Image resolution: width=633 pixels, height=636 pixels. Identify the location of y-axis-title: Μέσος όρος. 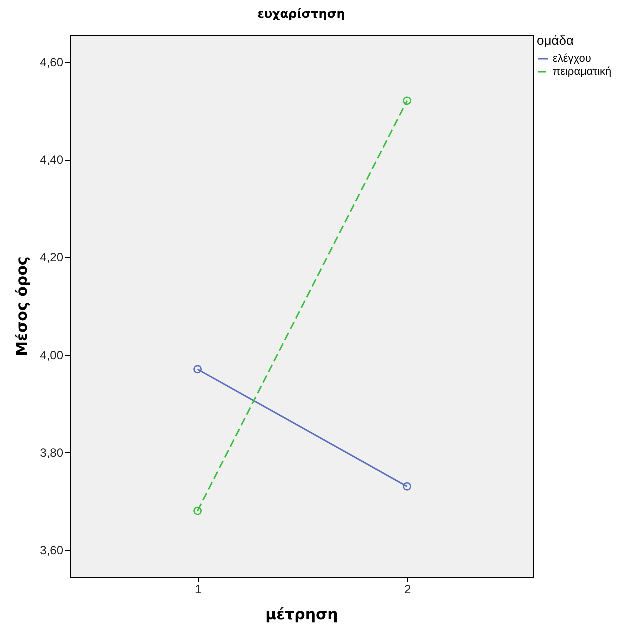
(22, 306).